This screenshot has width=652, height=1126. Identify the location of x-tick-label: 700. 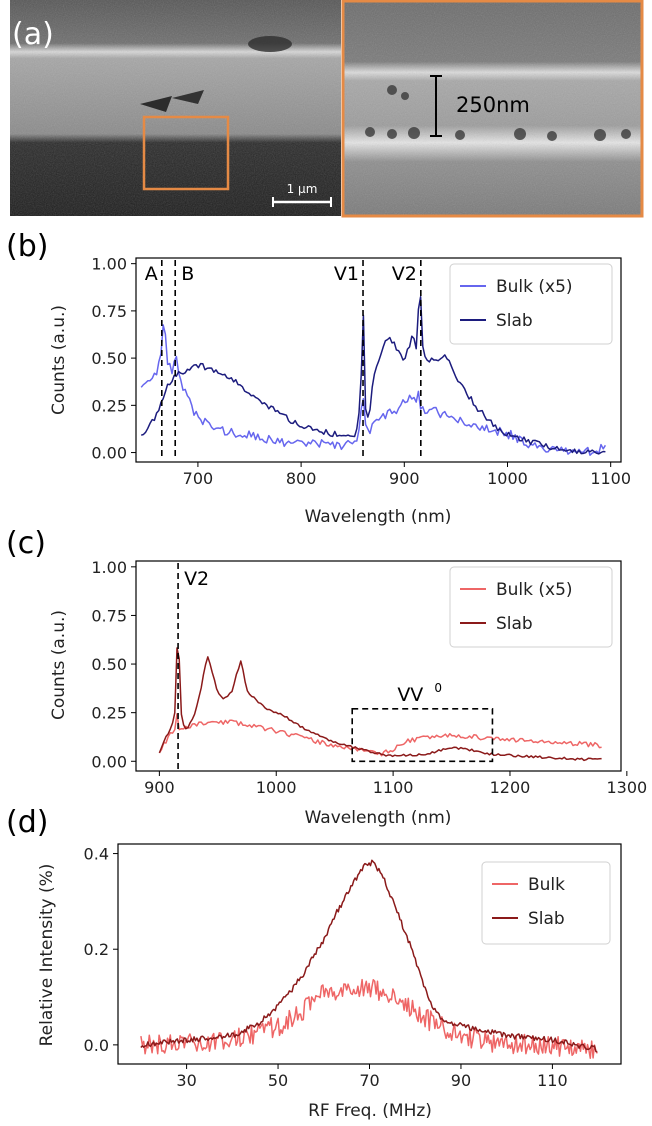
(198, 478).